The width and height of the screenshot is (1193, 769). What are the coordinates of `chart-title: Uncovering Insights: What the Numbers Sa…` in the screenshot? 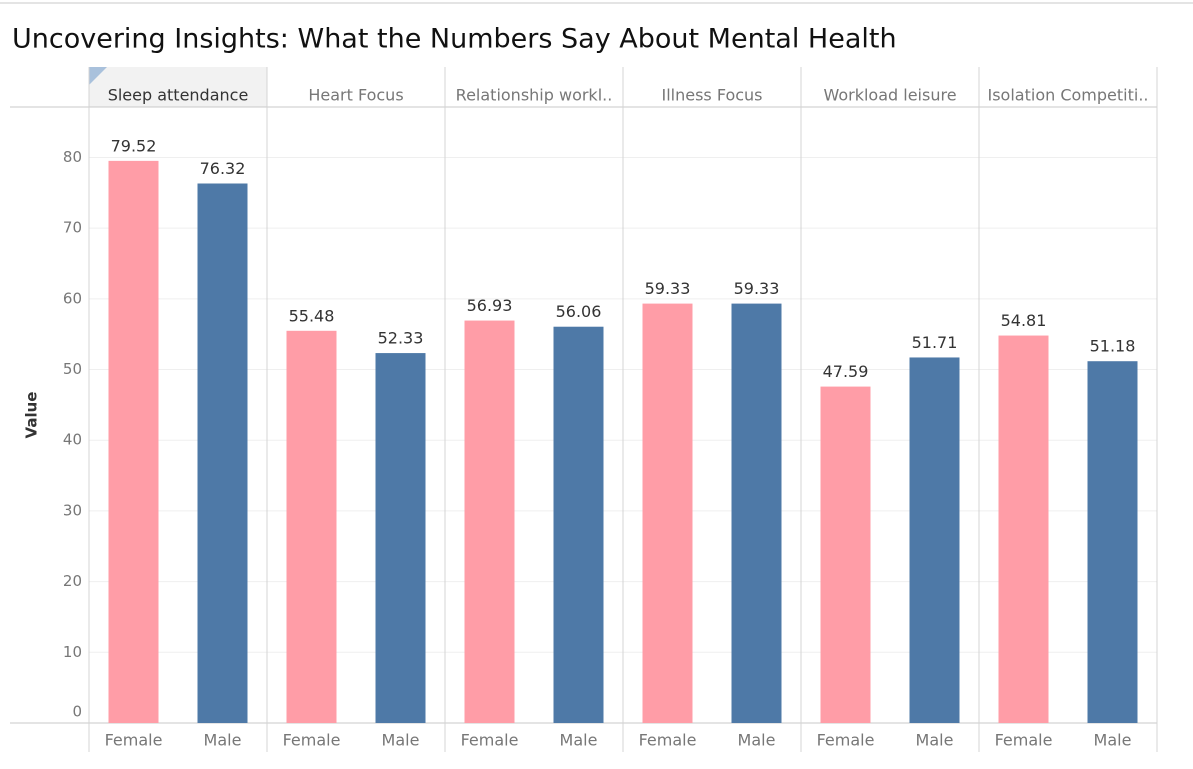 It's located at (454, 39).